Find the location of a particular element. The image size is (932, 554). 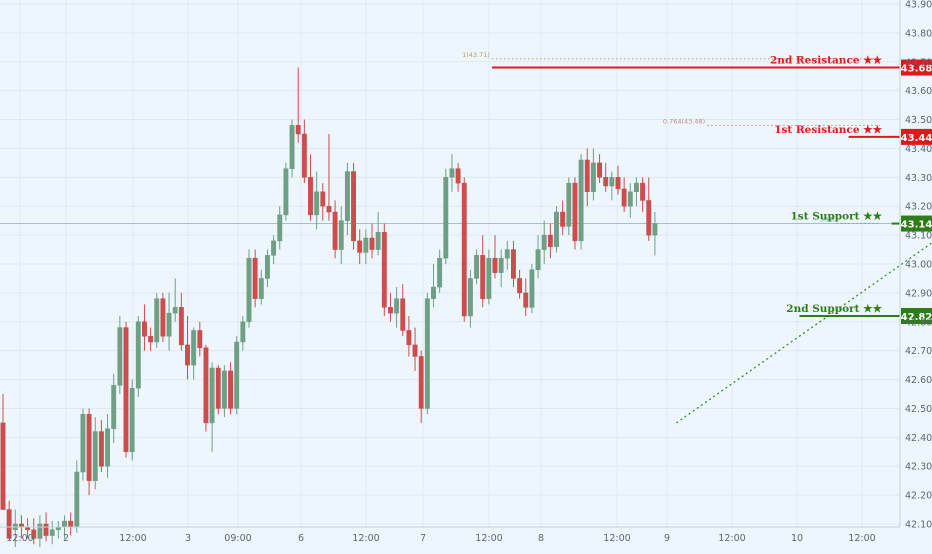

y-axis-tick-label: 42.10 is located at coordinates (918, 525).